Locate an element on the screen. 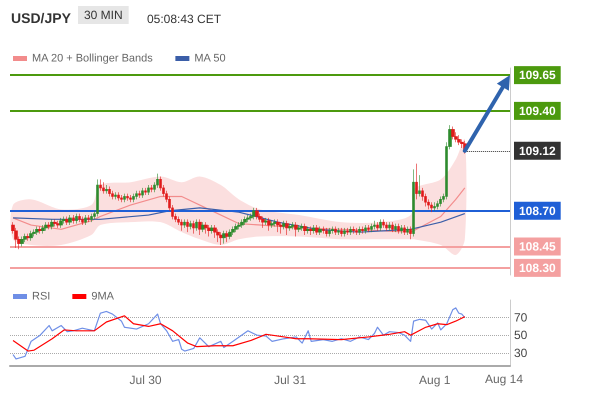  legend-label: MA 20 + Bollinger Bands is located at coordinates (93, 58).